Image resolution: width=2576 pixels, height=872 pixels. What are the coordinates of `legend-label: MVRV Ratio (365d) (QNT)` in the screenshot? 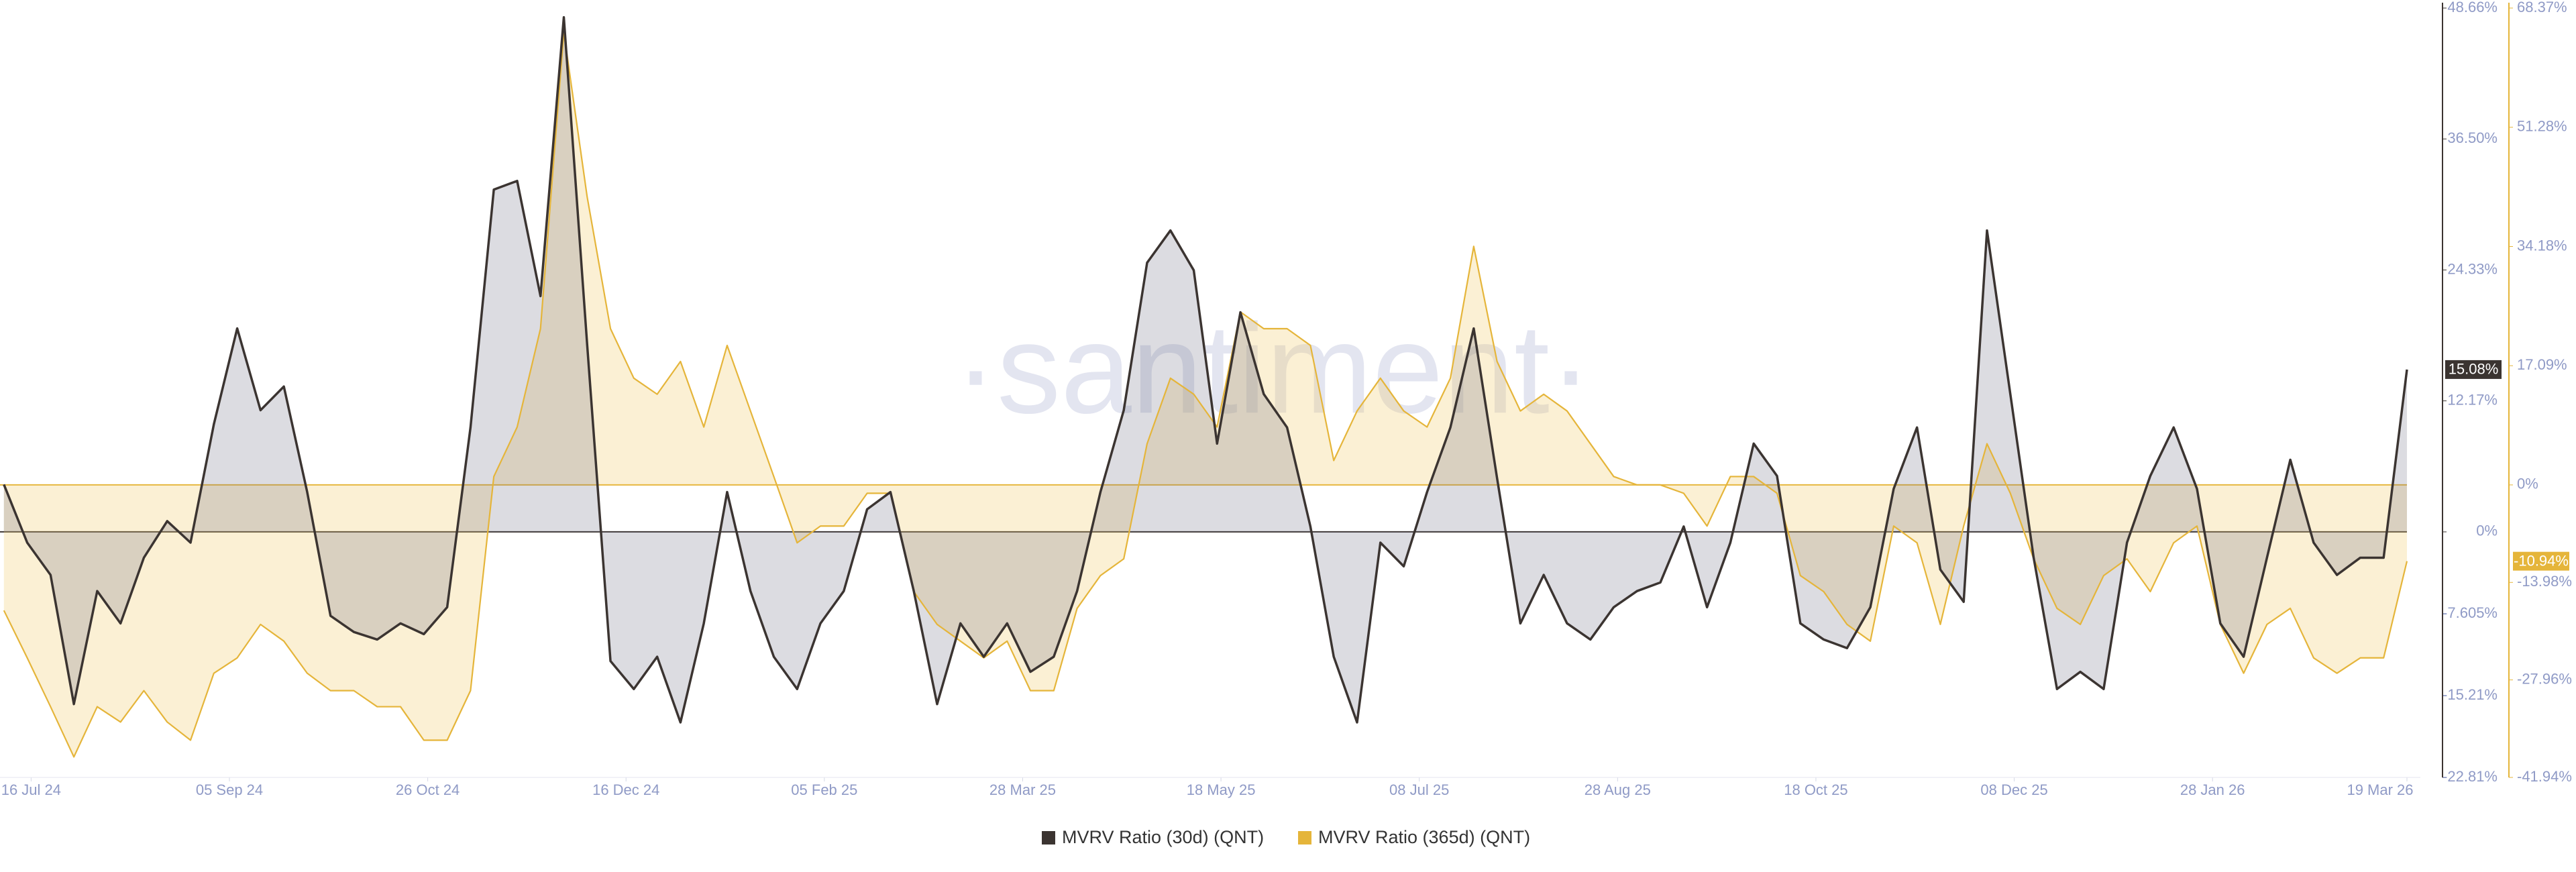 It's located at (1424, 837).